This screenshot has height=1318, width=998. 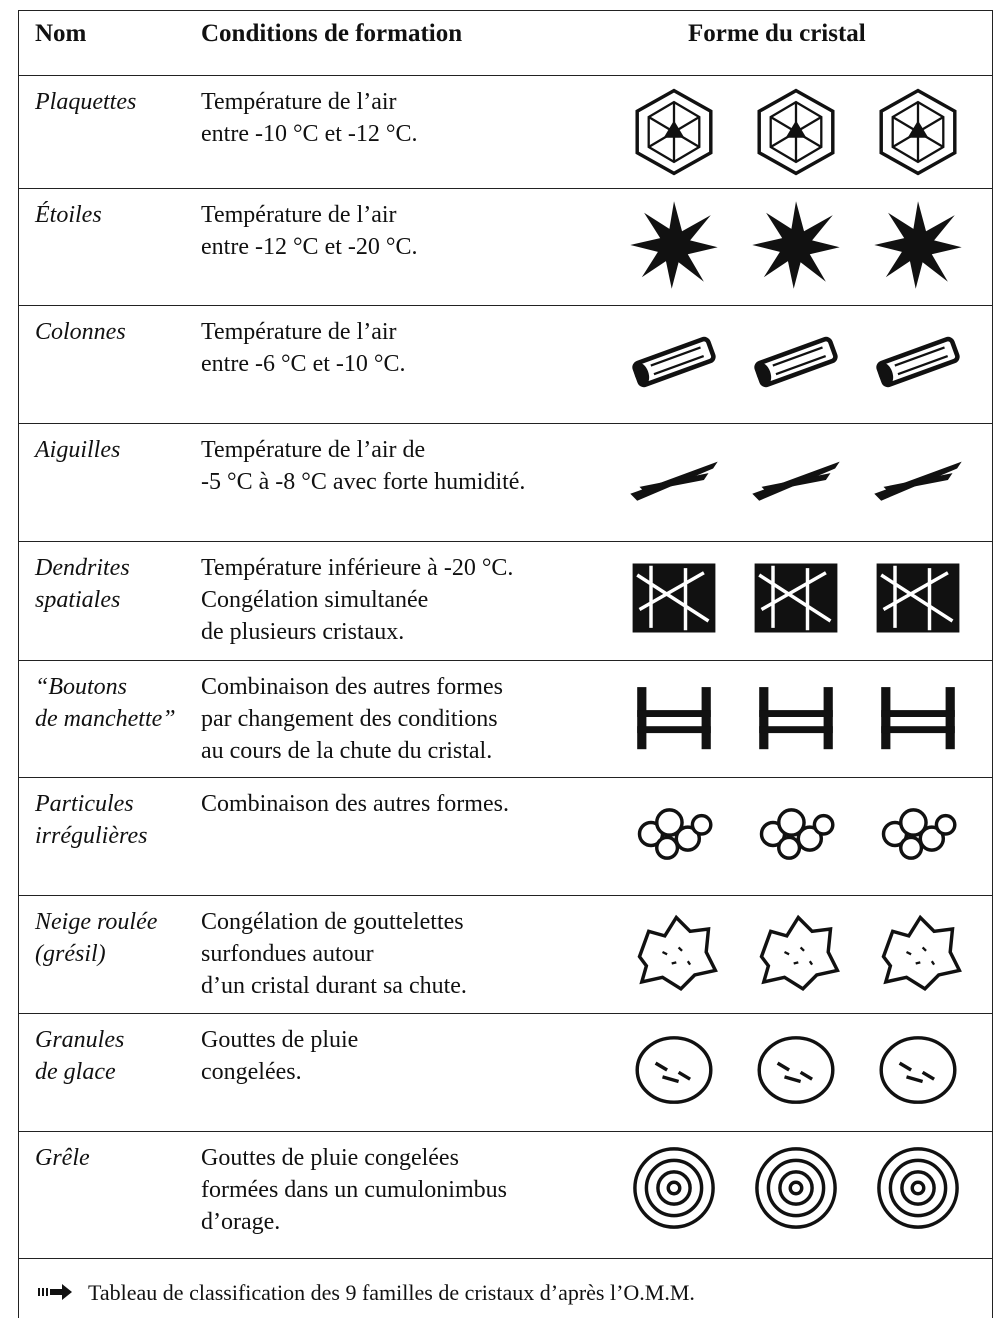 I want to click on conditions-line: entre -6 °C et -10 °C., so click(x=303, y=364).